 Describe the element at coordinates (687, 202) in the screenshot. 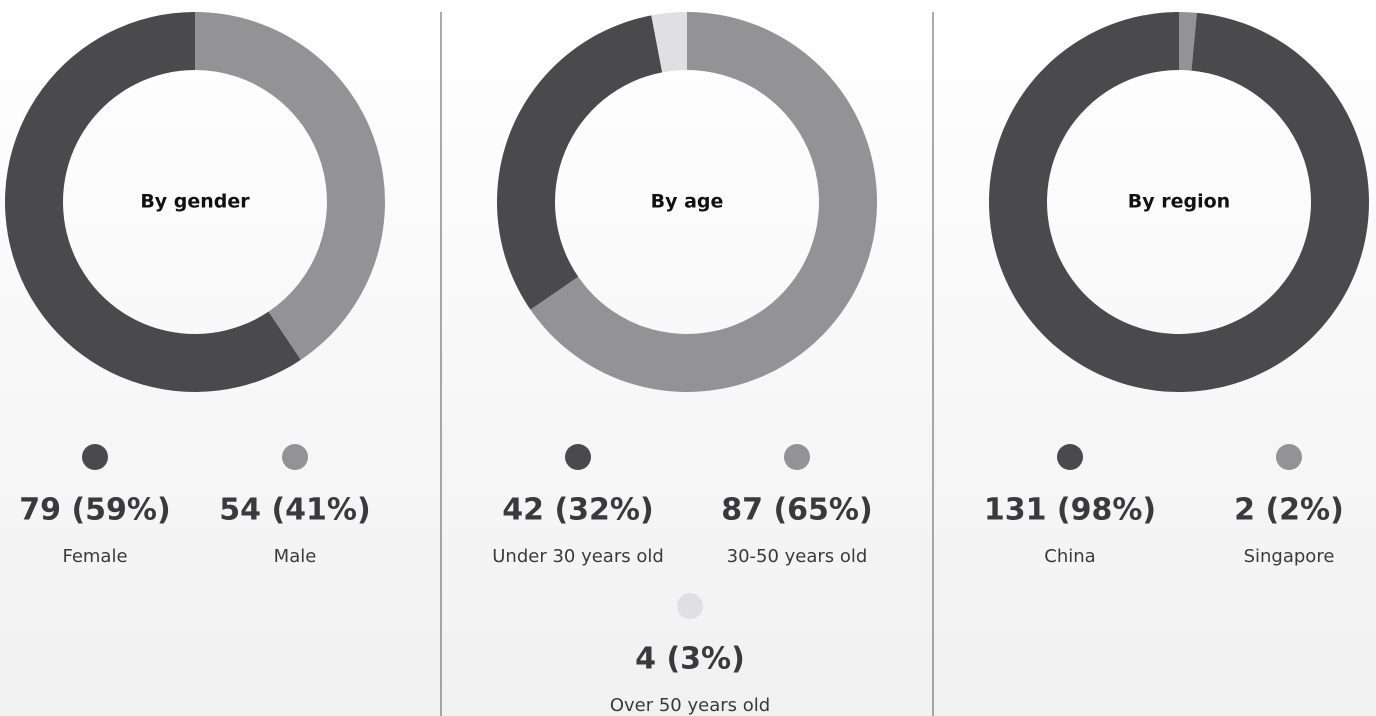

I see `chart-title: By age` at that location.